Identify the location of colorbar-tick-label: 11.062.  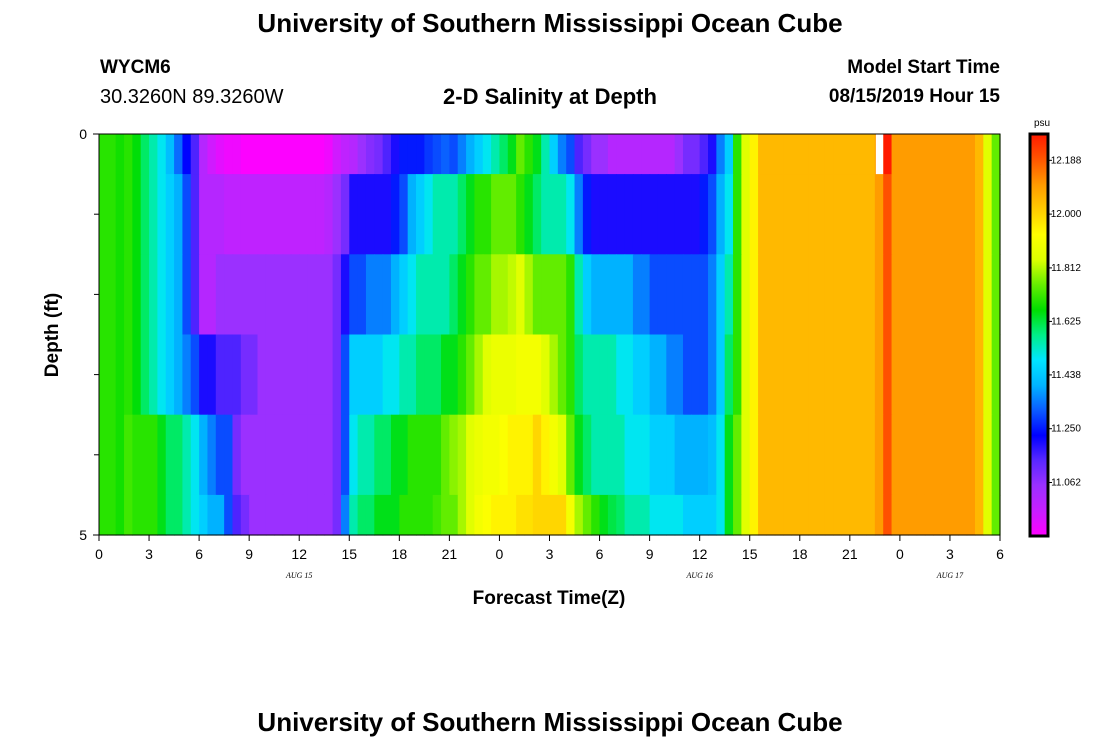
(1066, 482).